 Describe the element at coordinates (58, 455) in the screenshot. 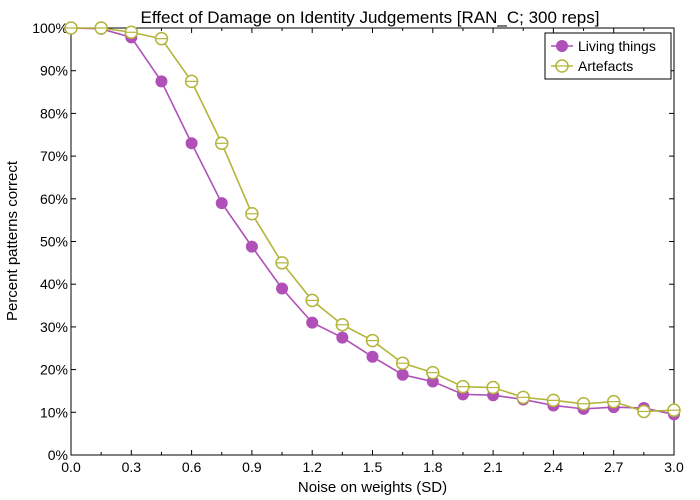

I see `y-tick-label: 0%` at that location.